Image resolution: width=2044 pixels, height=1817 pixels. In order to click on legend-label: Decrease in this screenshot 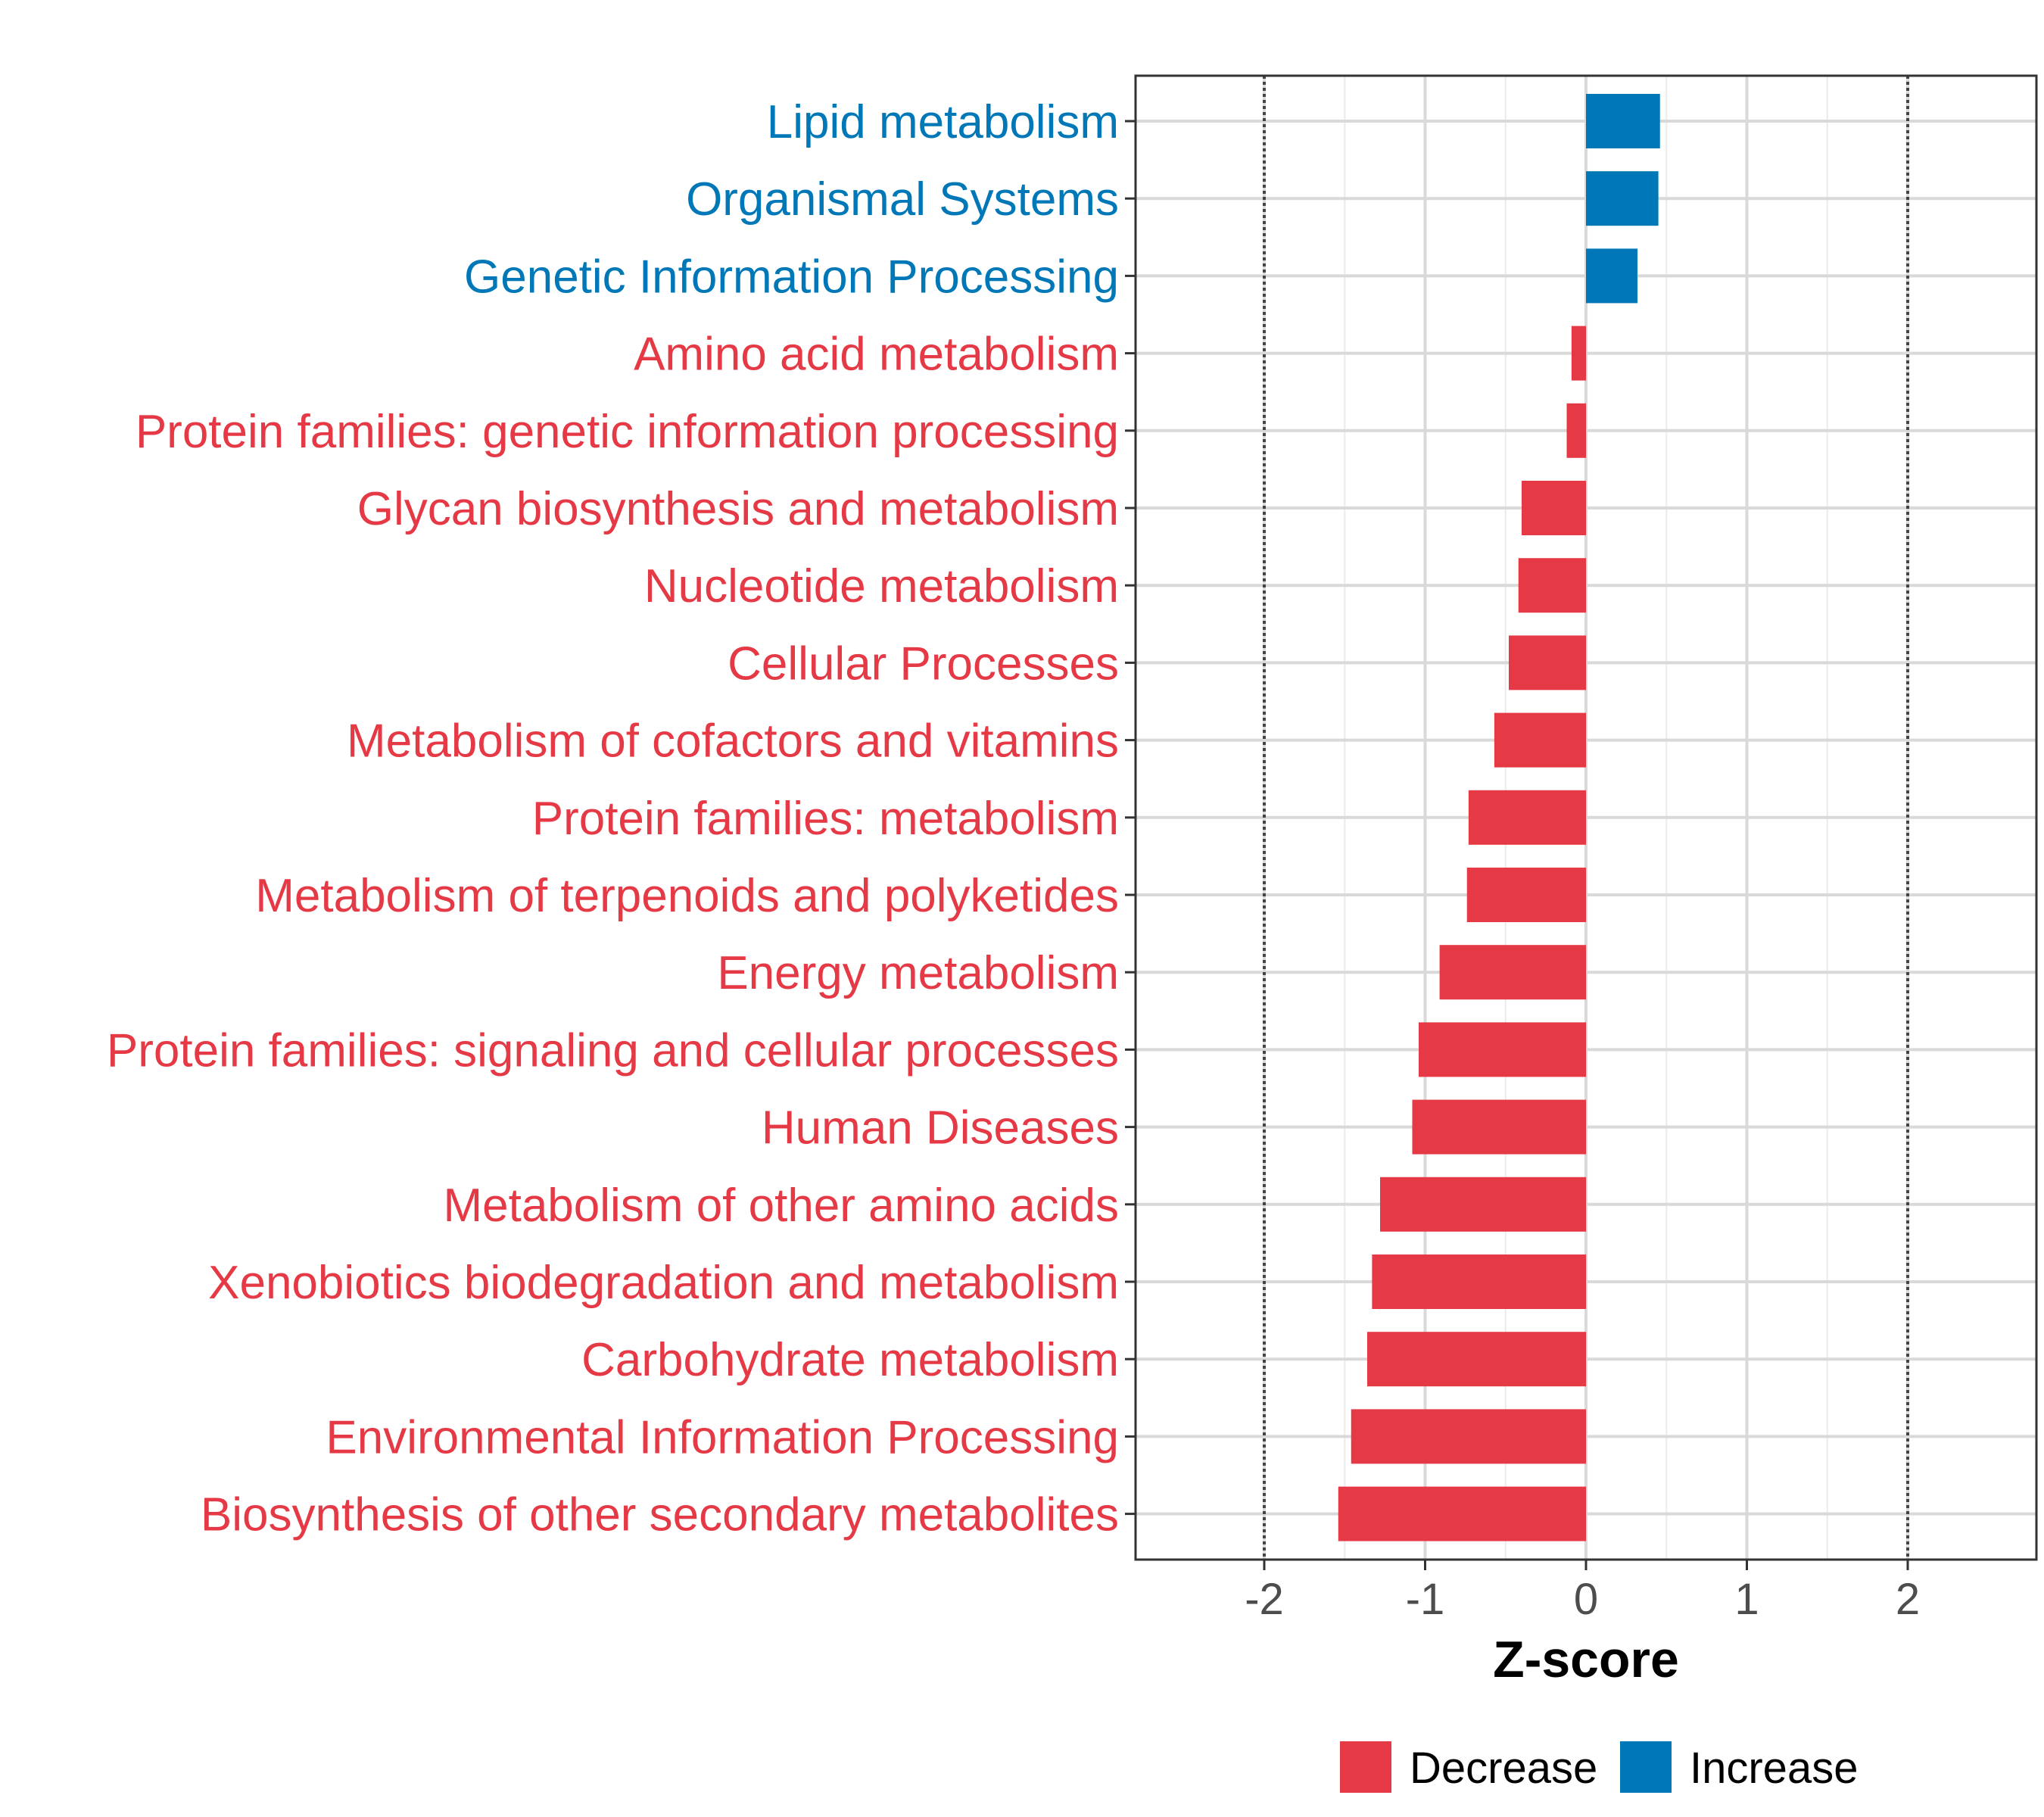, I will do `click(1503, 1768)`.